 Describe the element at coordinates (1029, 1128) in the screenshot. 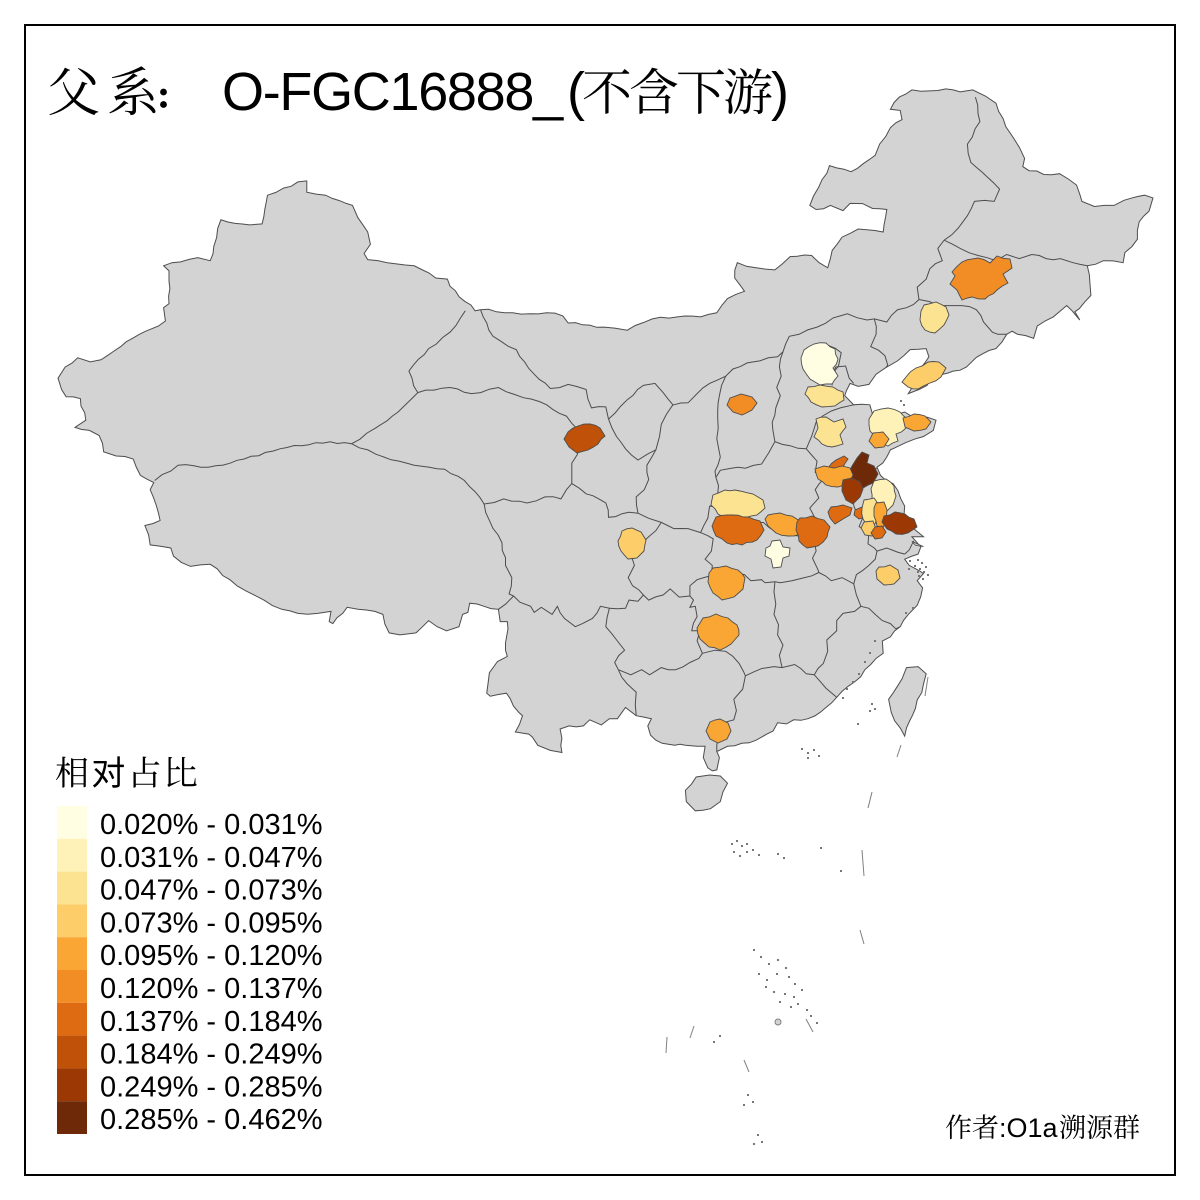

I see `svg-text: :O1a` at that location.